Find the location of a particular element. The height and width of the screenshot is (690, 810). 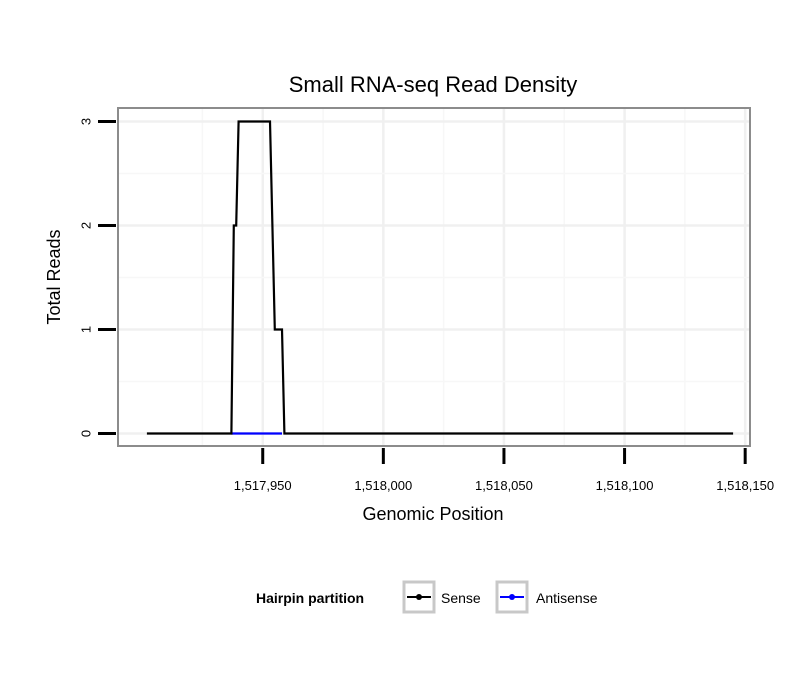

x-axis-title: Genomic Position is located at coordinates (432, 514).